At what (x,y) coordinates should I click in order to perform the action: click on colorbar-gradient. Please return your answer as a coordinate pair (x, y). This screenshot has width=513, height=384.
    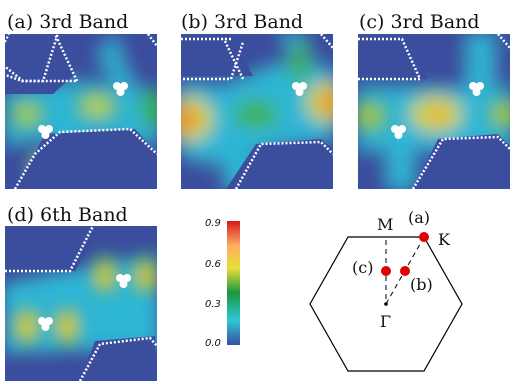
    Looking at the image, I should click on (233, 283).